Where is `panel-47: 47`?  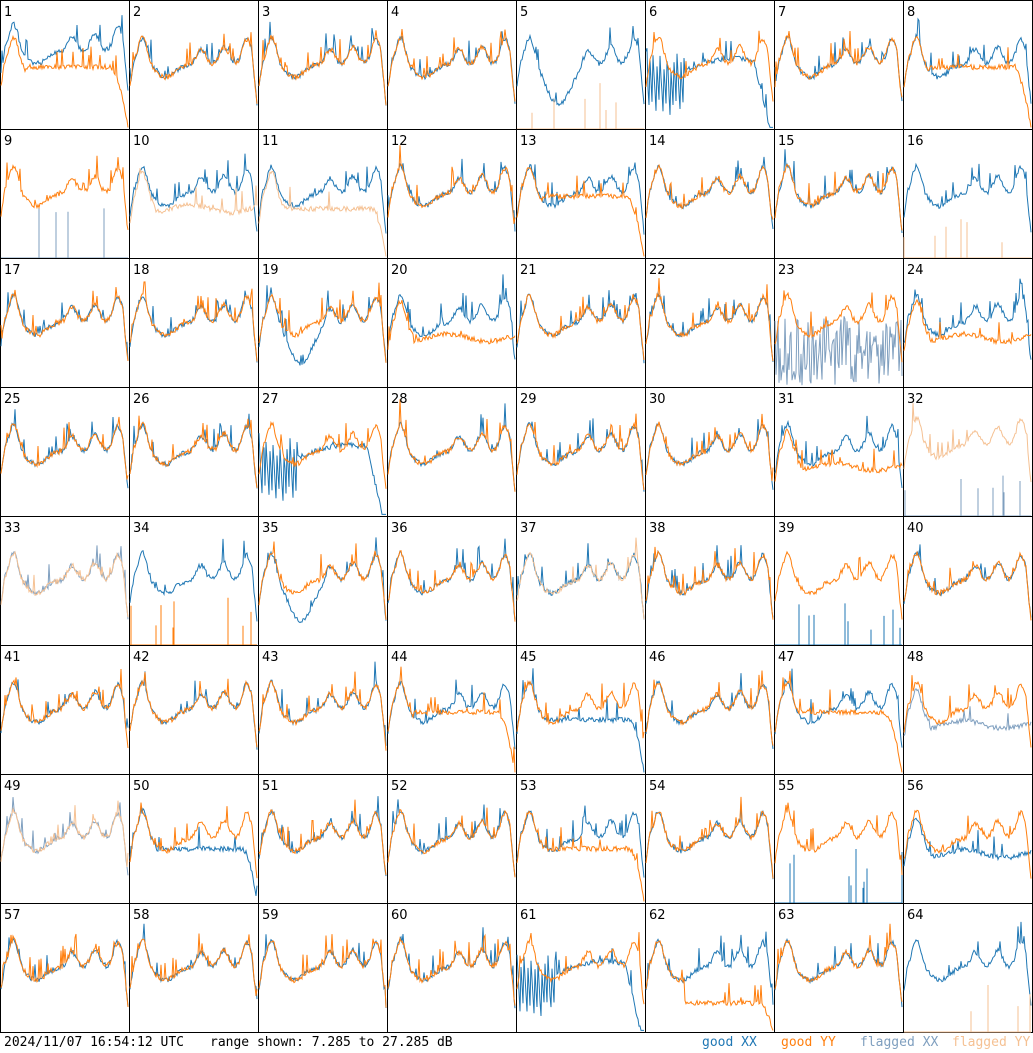 panel-47: 47 is located at coordinates (839, 710).